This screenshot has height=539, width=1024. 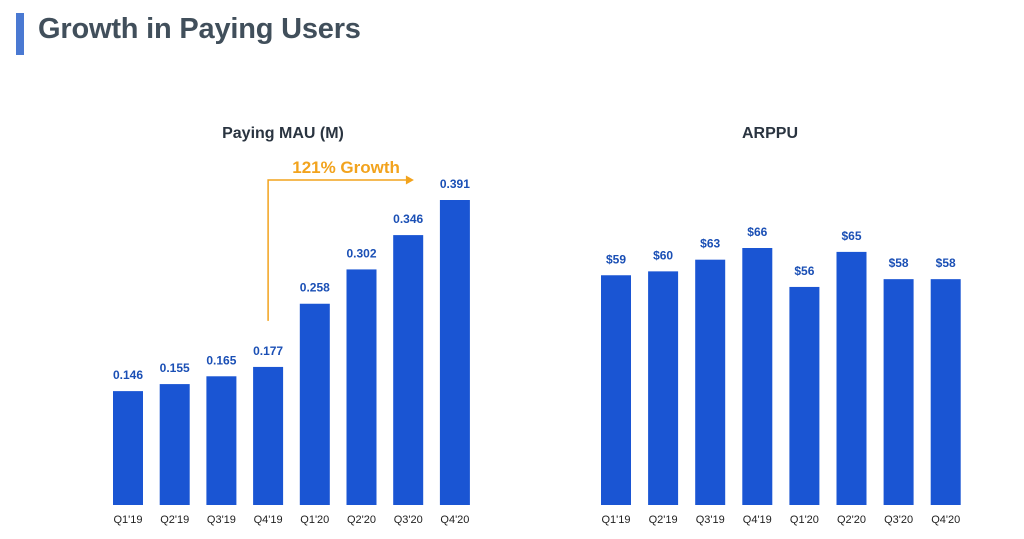 What do you see at coordinates (221, 360) in the screenshot?
I see `data-label: 0.165` at bounding box center [221, 360].